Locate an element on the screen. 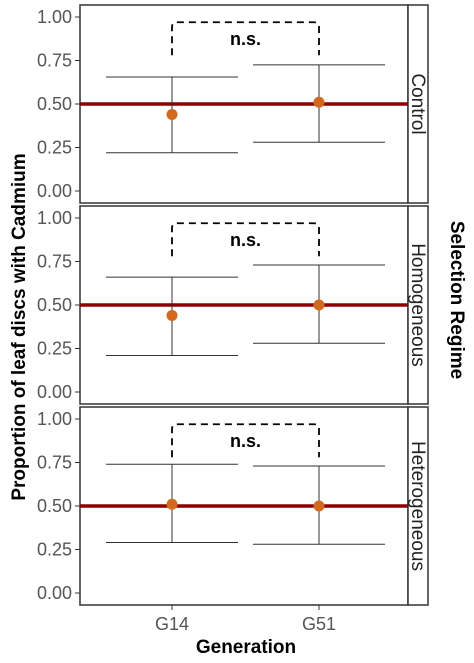 The image size is (474, 663). x-tick-label: G51 is located at coordinates (319, 624).